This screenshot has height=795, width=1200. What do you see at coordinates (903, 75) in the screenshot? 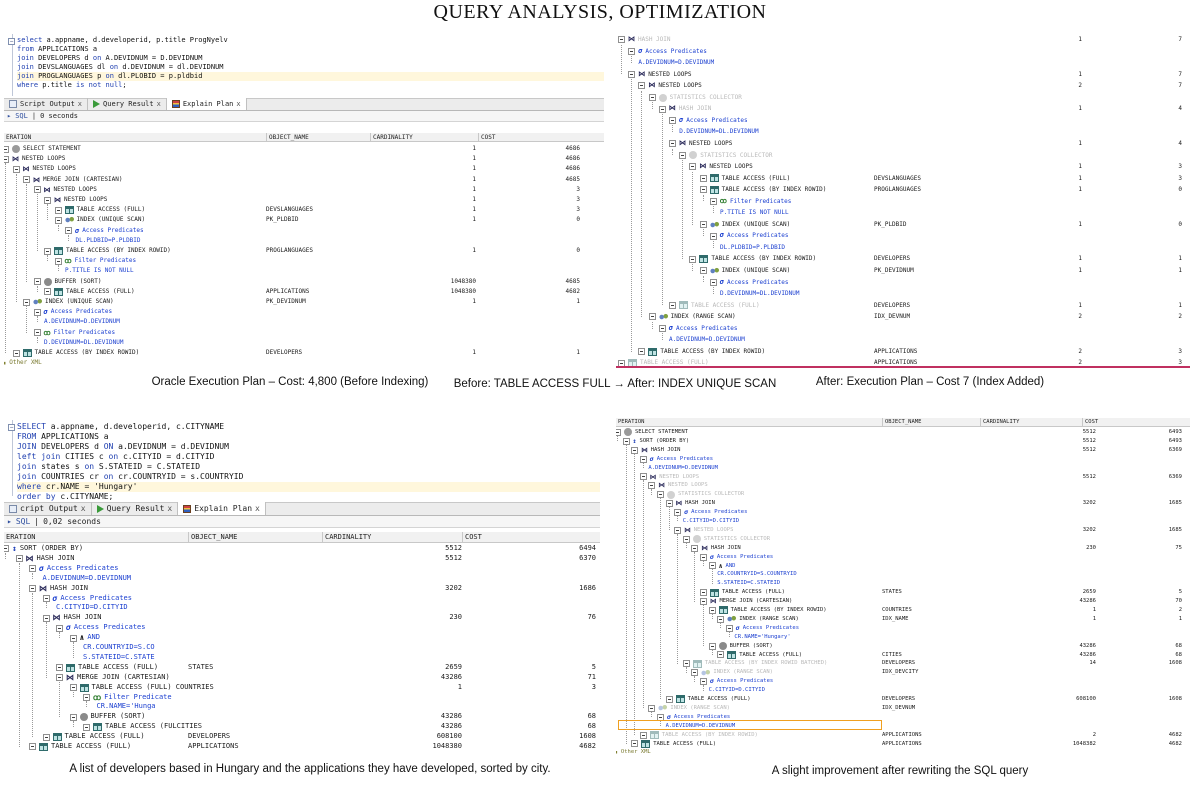
I see `plan-row: ⋈ NESTED LOOPS 1 7` at bounding box center [903, 75].